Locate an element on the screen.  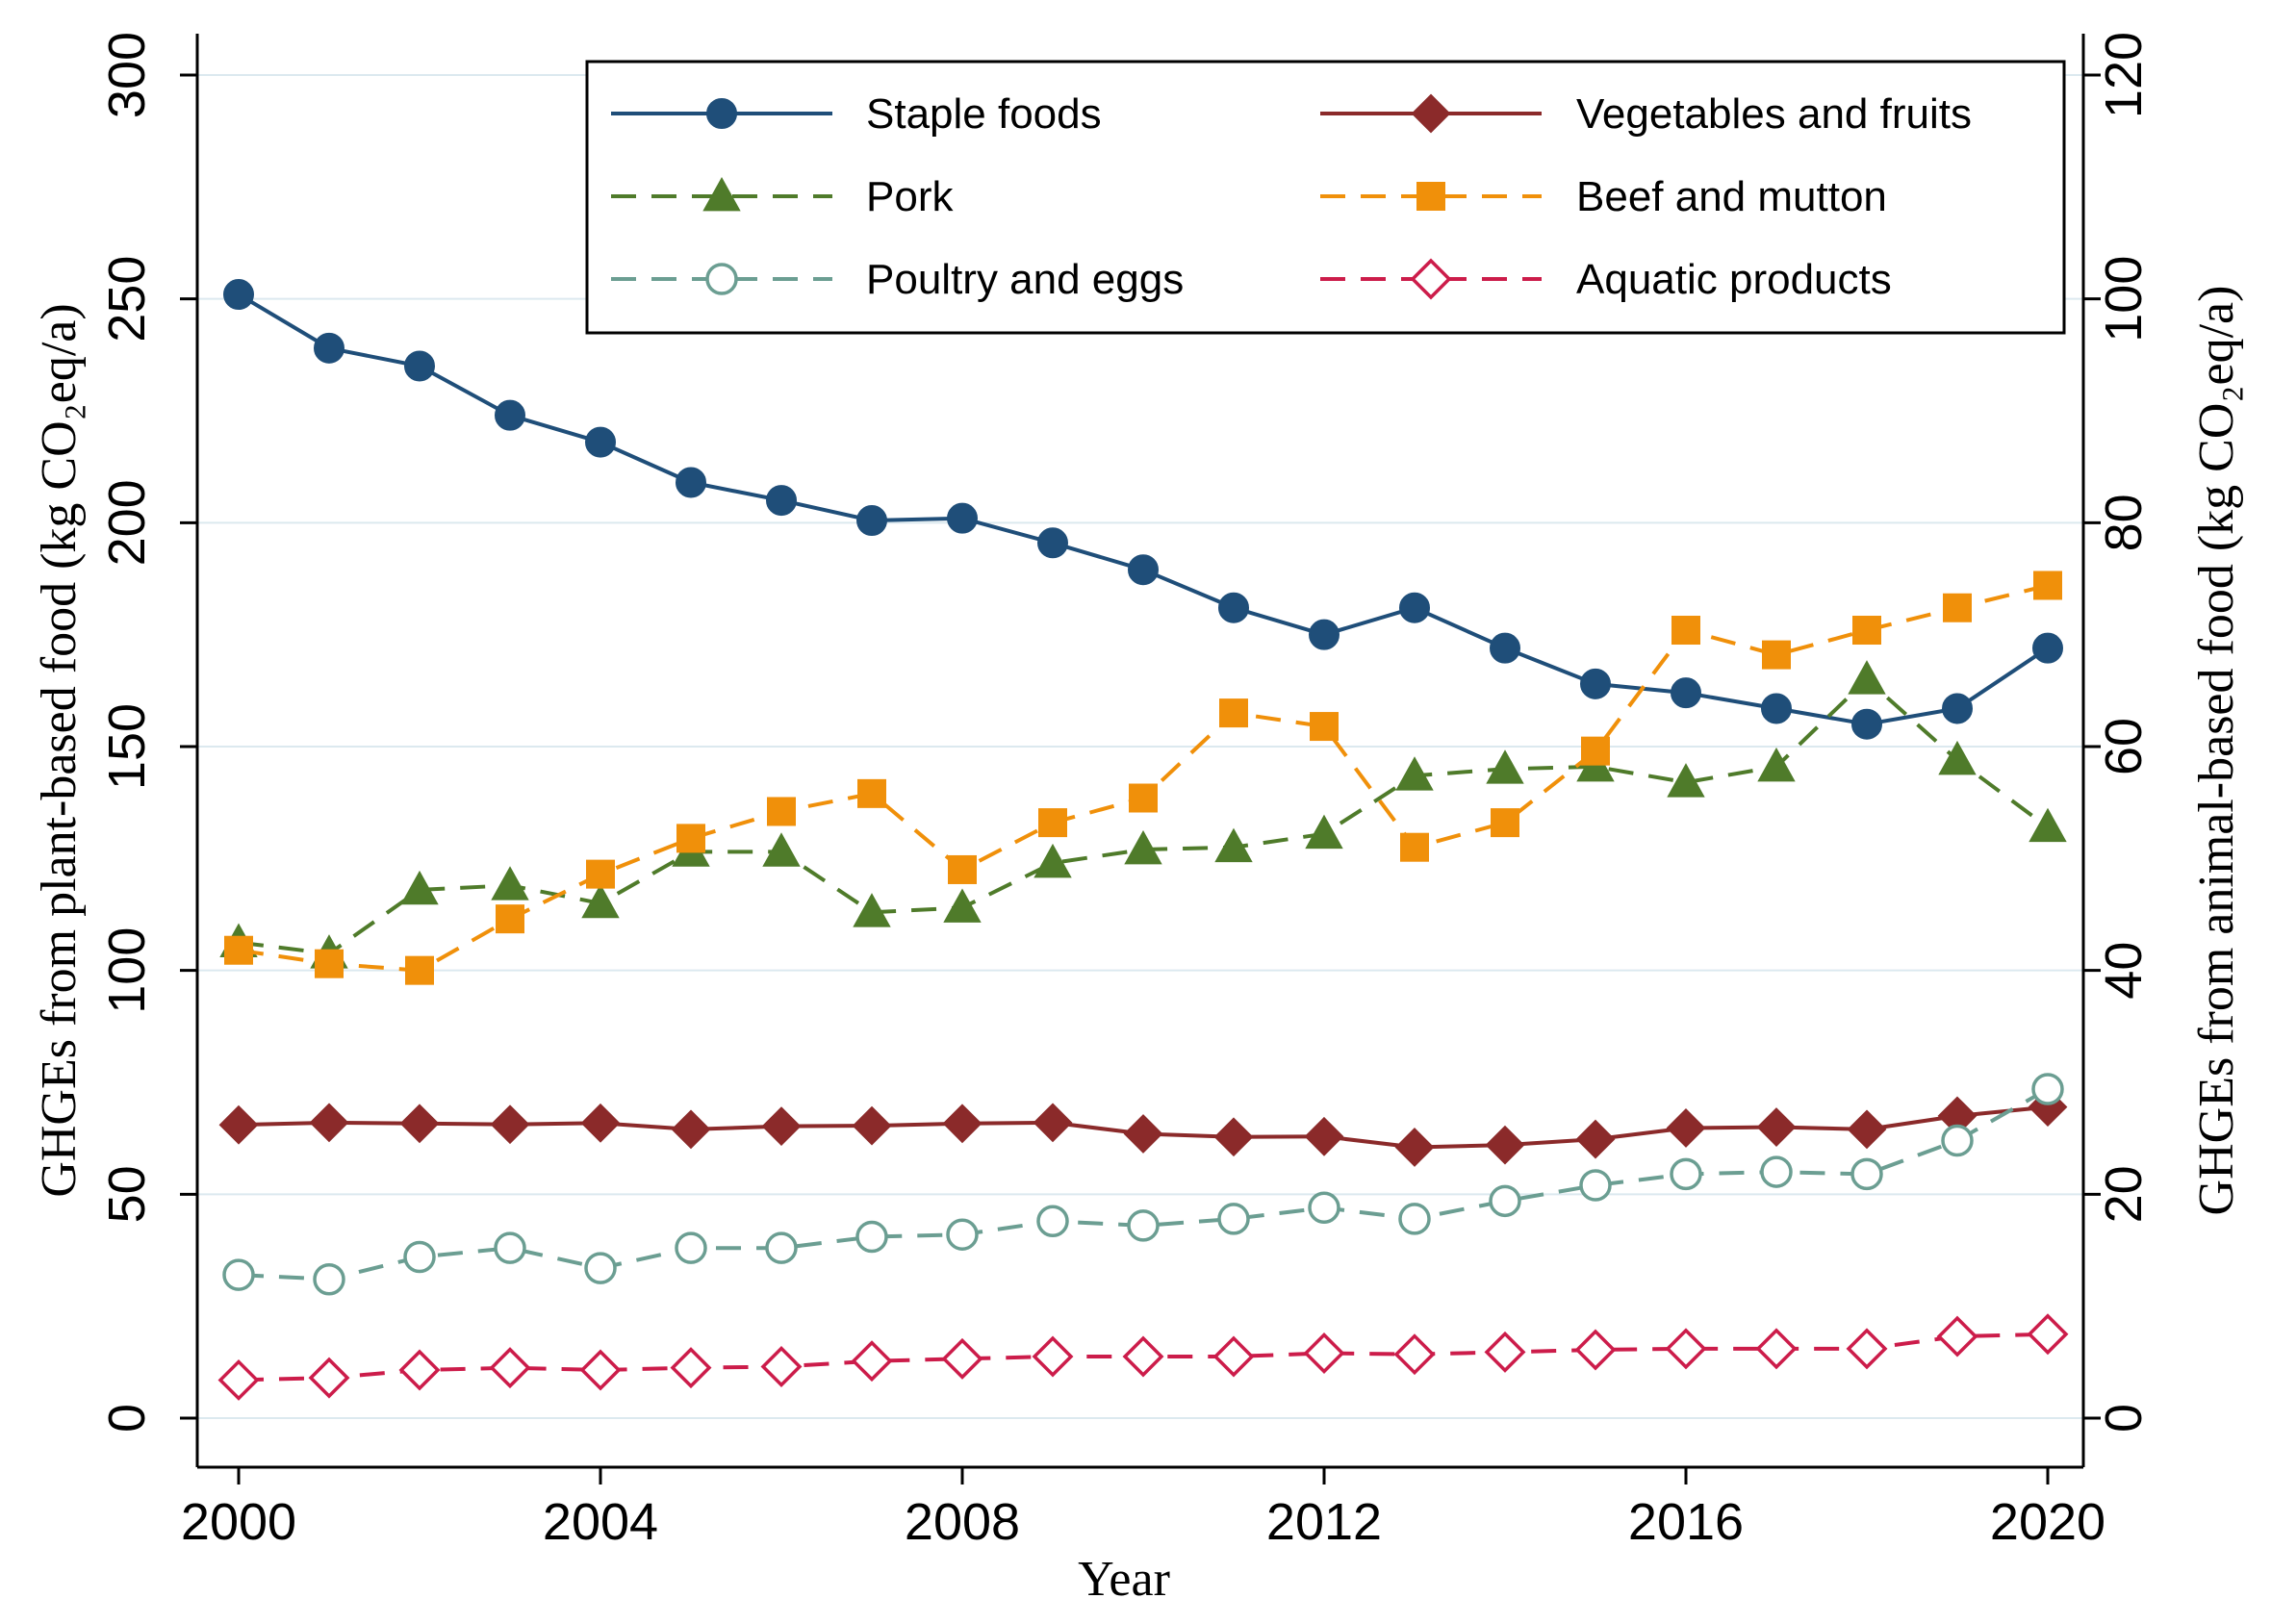
left-y-tick-label: 250 is located at coordinates (127, 299).